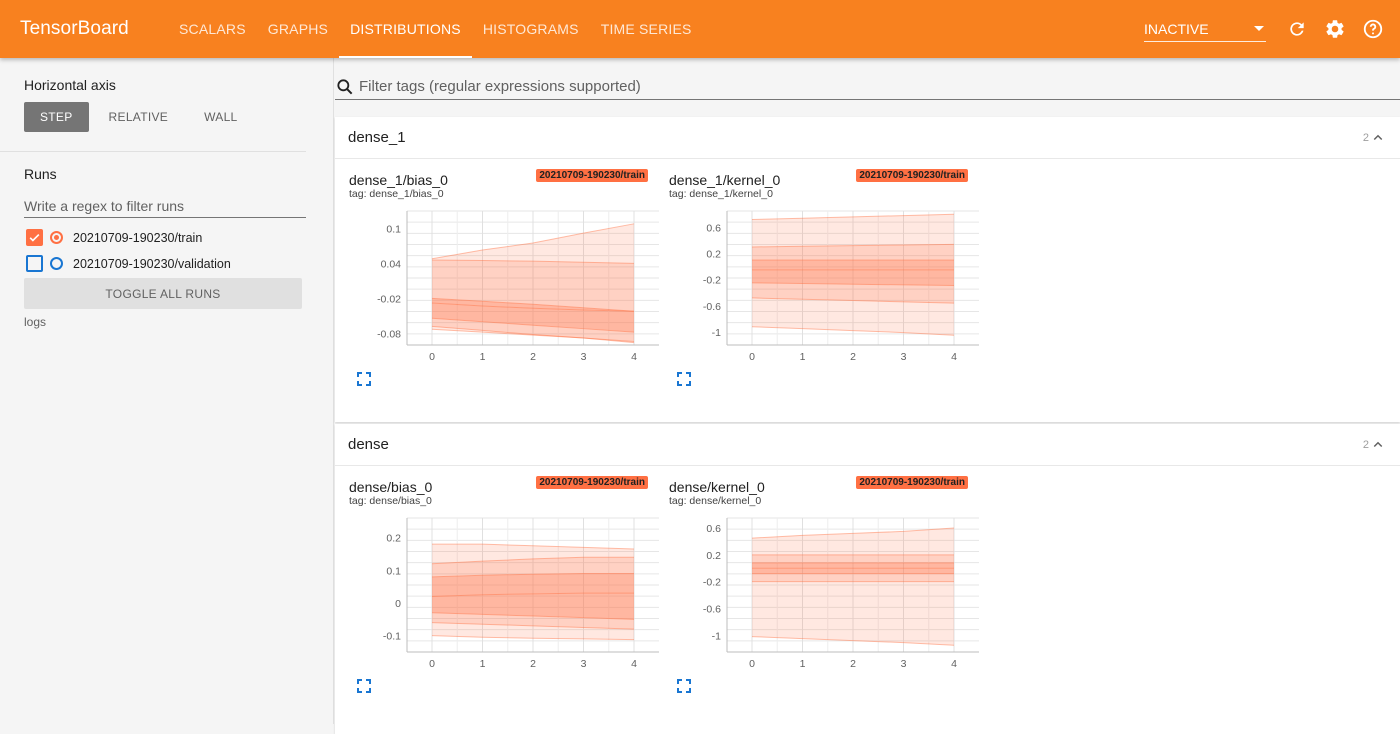  I want to click on search-icon, so click(345, 87).